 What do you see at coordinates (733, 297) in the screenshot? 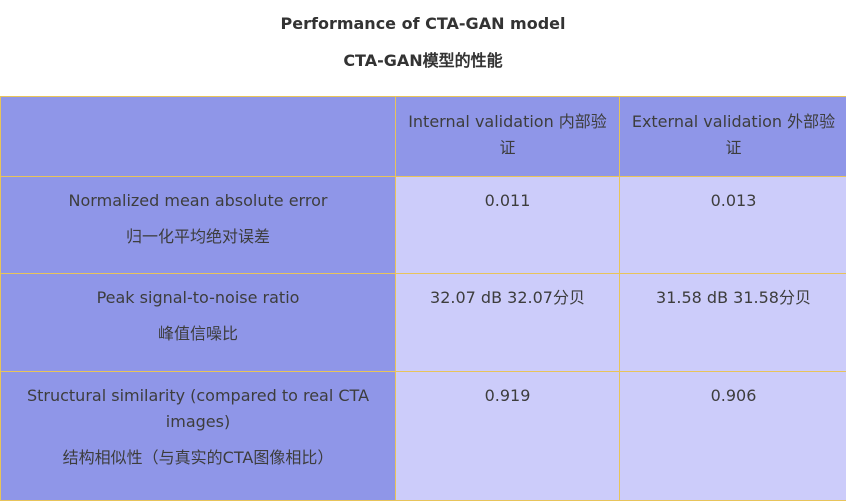
I see `external-value: 31.58 dB 31.58分贝` at bounding box center [733, 297].